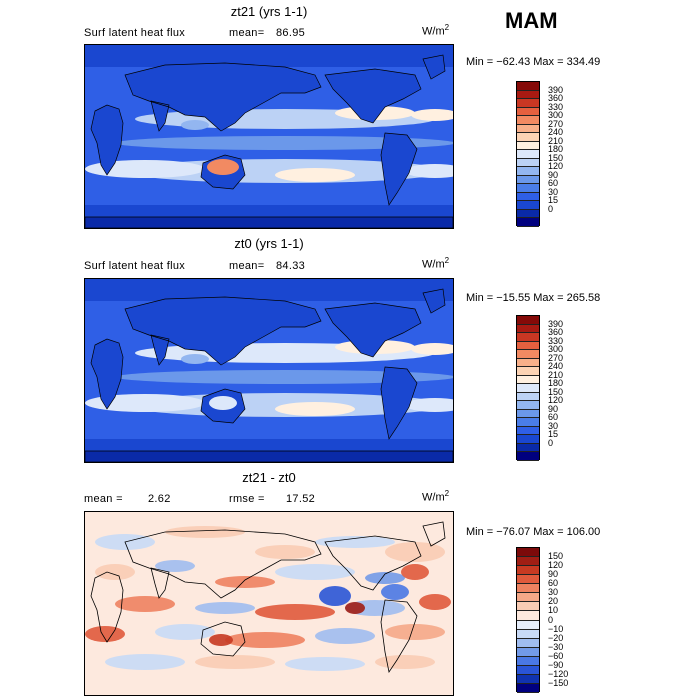  I want to click on panel-3-mean-label: mean =, so click(103, 499).